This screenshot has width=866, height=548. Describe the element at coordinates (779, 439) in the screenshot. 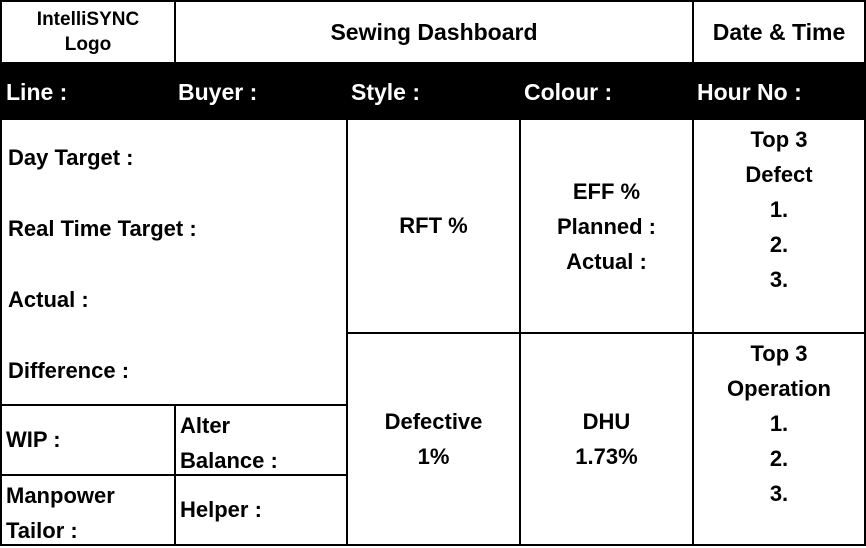

I see `top-operation-panel: Top 3 Operation 1. 2. 3.` at that location.